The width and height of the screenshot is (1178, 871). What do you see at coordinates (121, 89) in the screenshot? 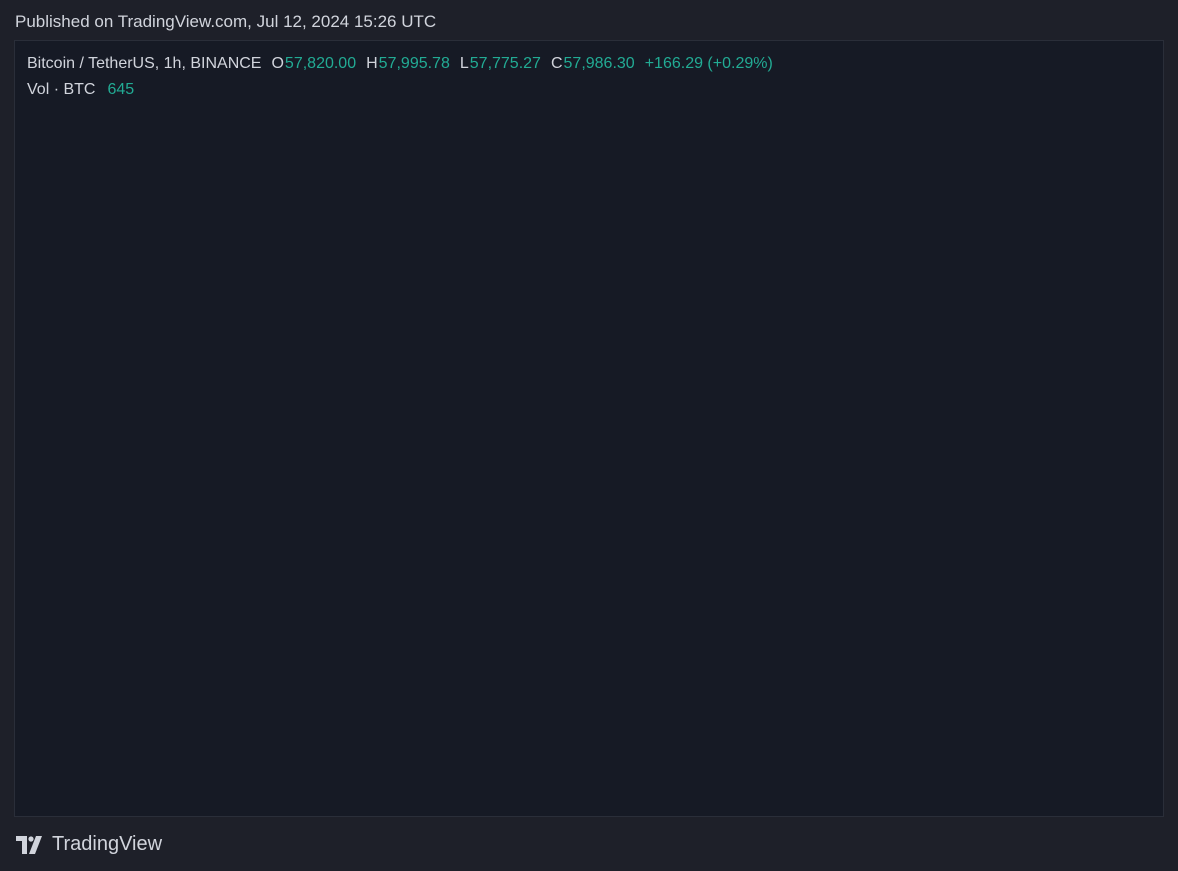
I see `volume-value: 645` at bounding box center [121, 89].